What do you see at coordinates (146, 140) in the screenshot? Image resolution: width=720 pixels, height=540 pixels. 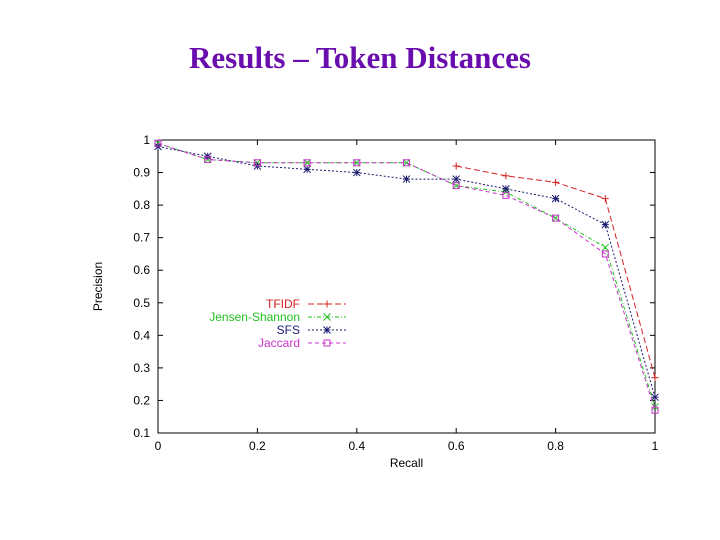 I see `y-tick-label: 1` at bounding box center [146, 140].